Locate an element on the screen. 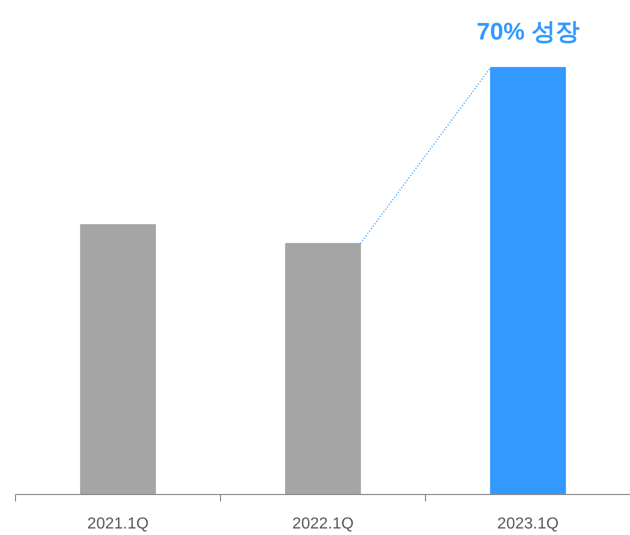  x-tick-label: 2023.1Q is located at coordinates (528, 524).